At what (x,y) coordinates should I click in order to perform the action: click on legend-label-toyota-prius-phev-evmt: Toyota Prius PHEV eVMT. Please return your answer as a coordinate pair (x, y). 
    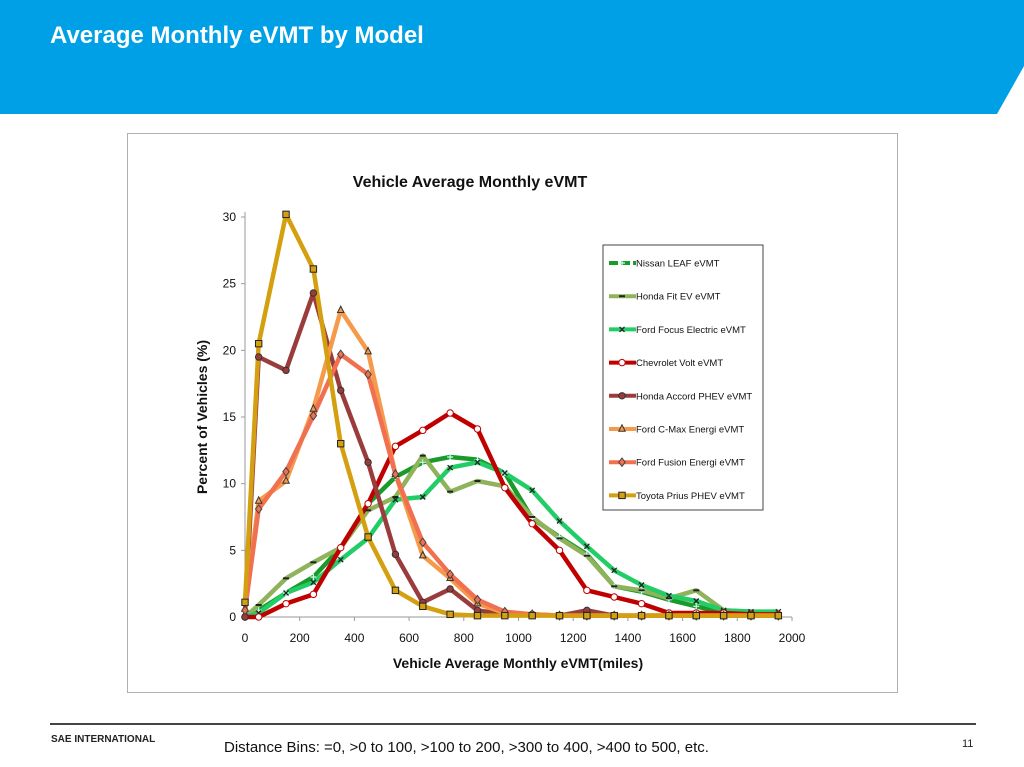
    Looking at the image, I should click on (690, 496).